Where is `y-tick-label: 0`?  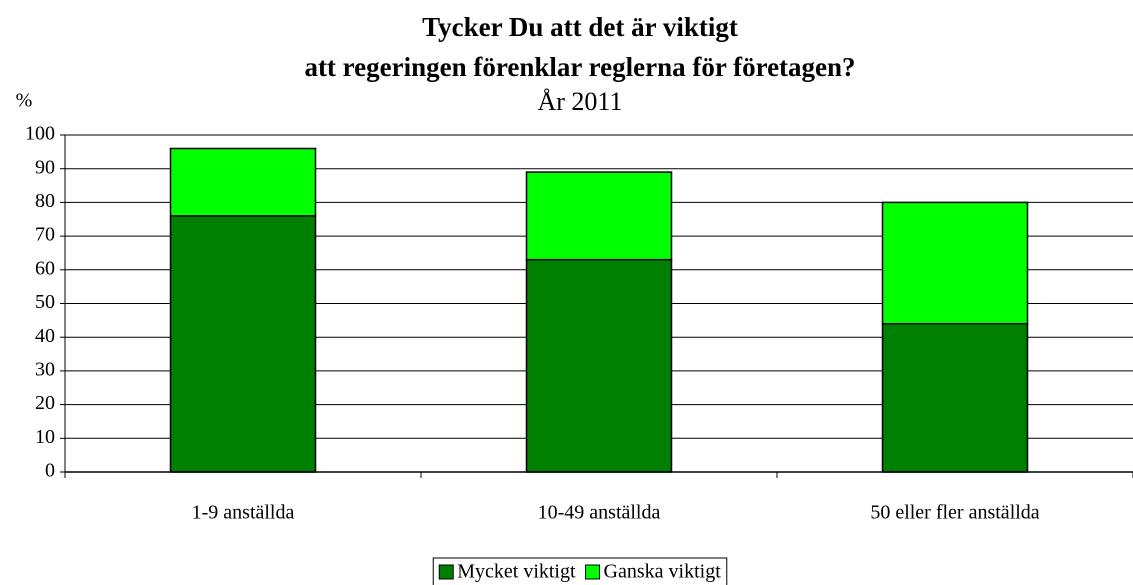
y-tick-label: 0 is located at coordinates (50, 471).